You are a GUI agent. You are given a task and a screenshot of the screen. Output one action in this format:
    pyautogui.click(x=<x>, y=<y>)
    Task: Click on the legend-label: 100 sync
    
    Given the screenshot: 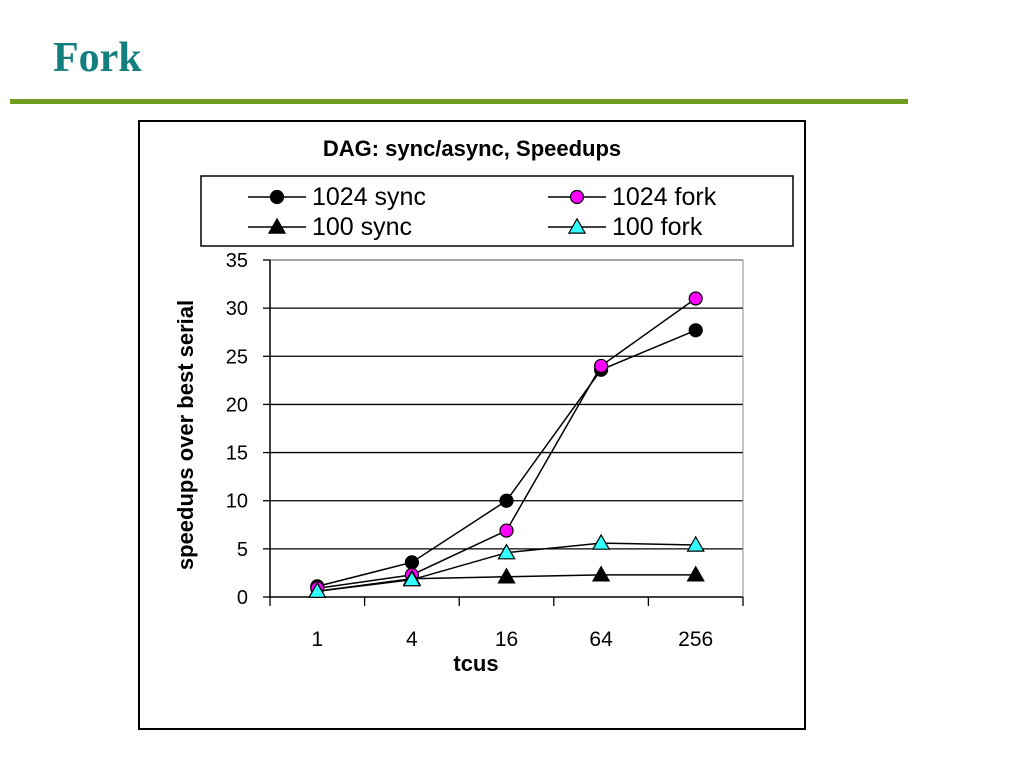 What is the action you would take?
    pyautogui.click(x=362, y=227)
    